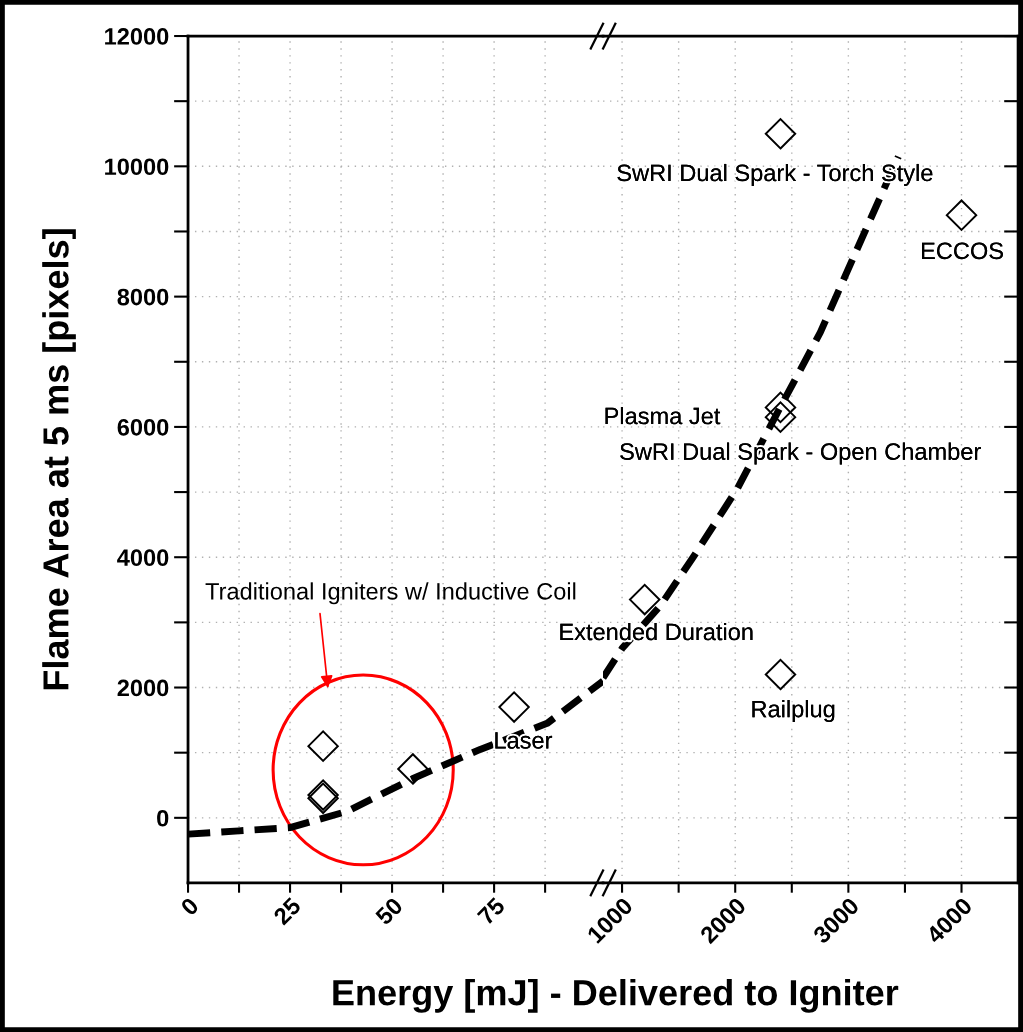  What do you see at coordinates (389, 911) in the screenshot?
I see `x-tick-label: 50` at bounding box center [389, 911].